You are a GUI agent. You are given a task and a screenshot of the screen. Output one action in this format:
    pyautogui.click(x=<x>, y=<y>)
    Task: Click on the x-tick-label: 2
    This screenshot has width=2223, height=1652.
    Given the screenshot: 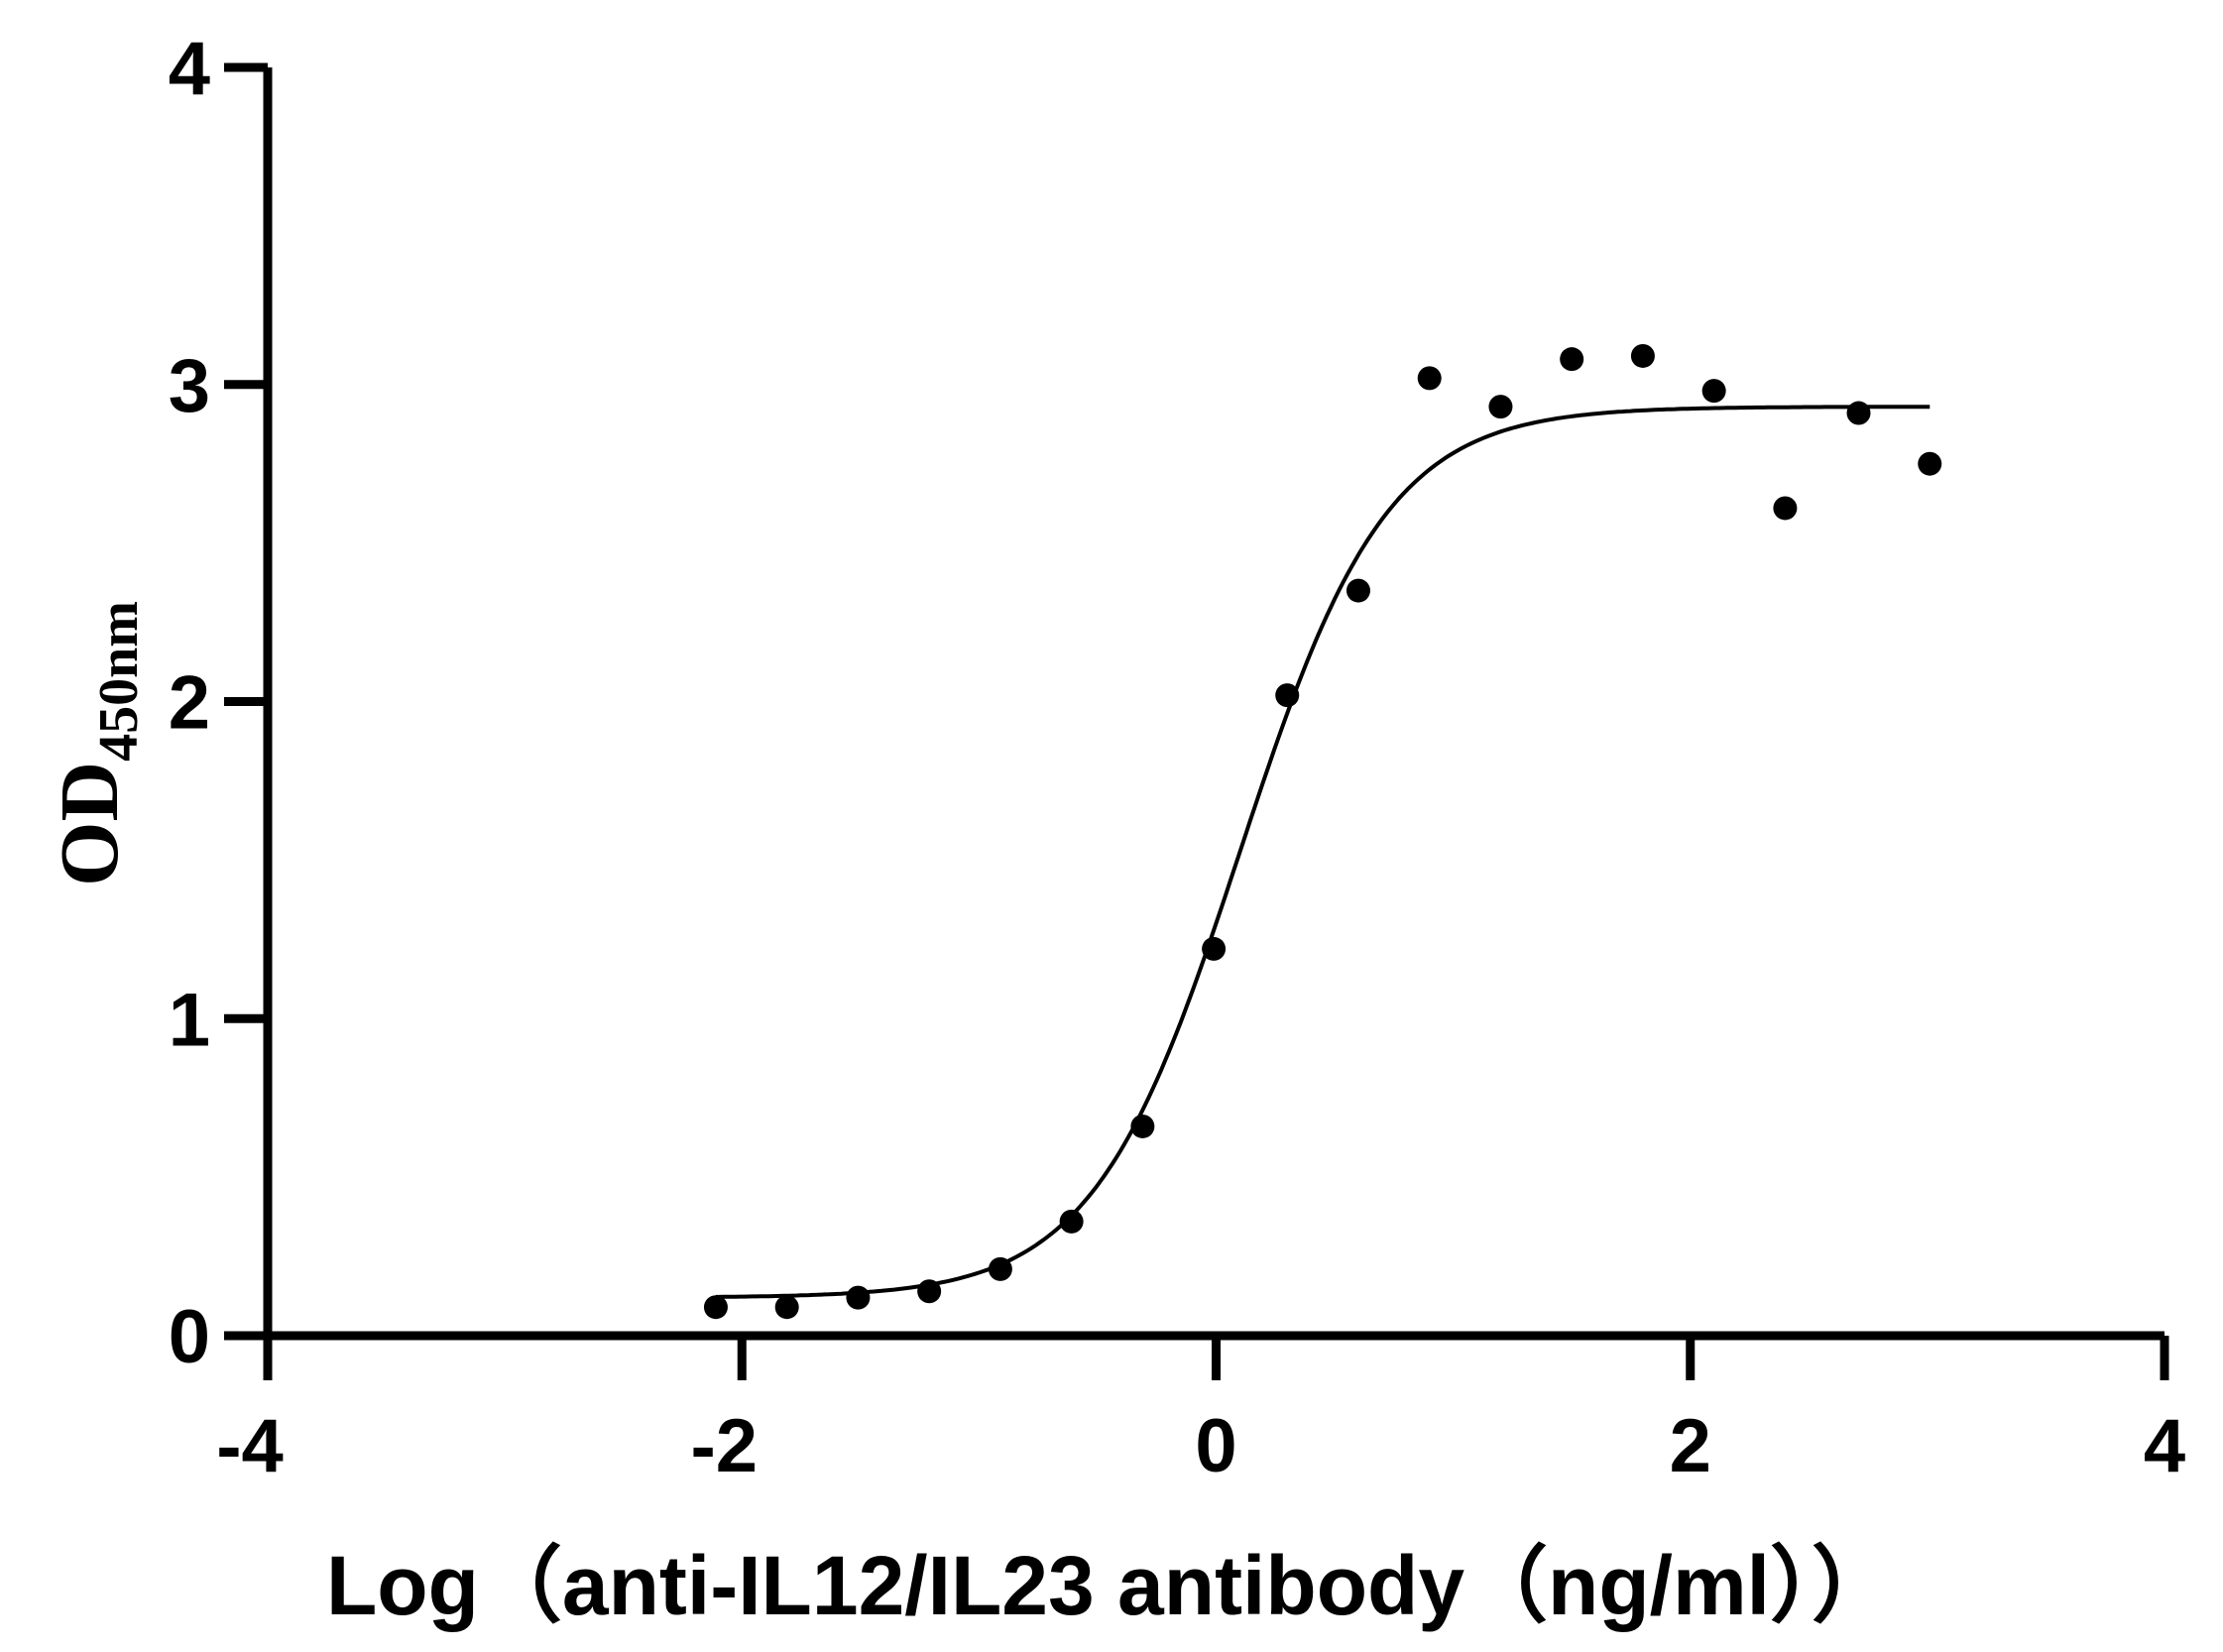 What is the action you would take?
    pyautogui.click(x=1690, y=1446)
    